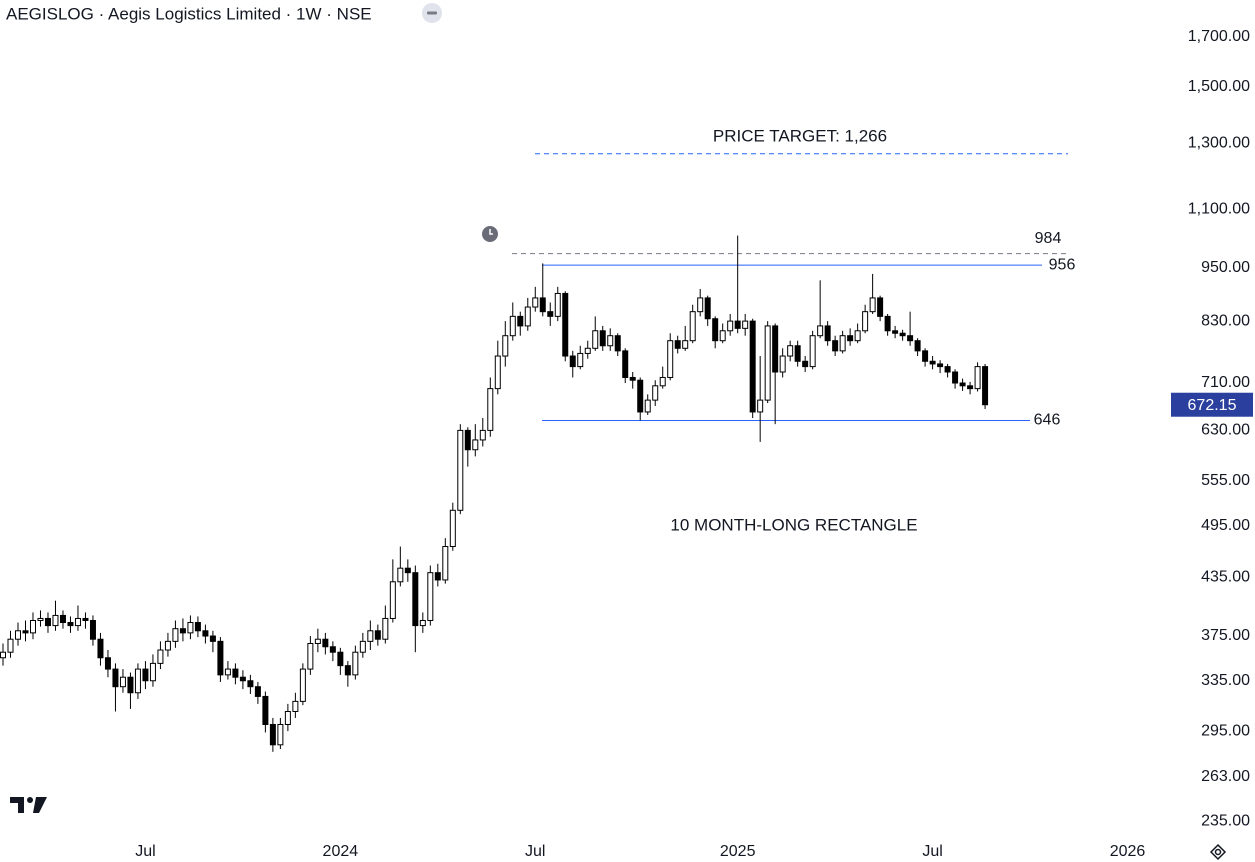 This screenshot has height=862, width=1255. I want to click on collapse-button, so click(432, 13).